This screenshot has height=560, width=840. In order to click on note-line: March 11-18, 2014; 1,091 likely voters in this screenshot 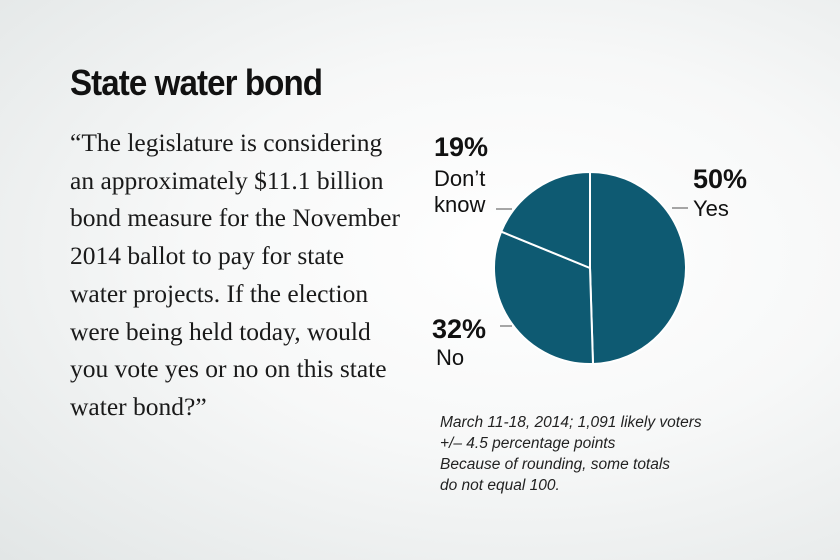, I will do `click(571, 422)`.